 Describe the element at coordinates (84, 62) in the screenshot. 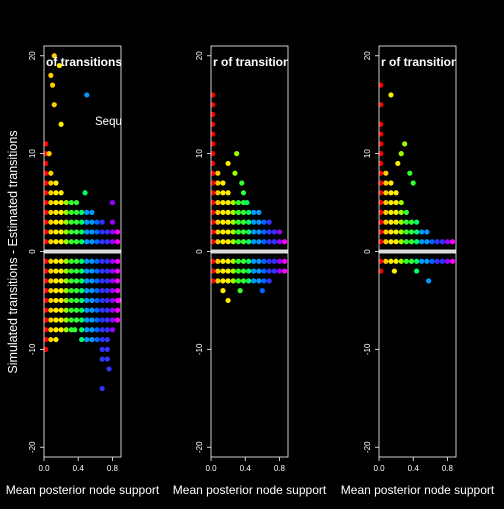

I see `panel-title: of transitions` at that location.